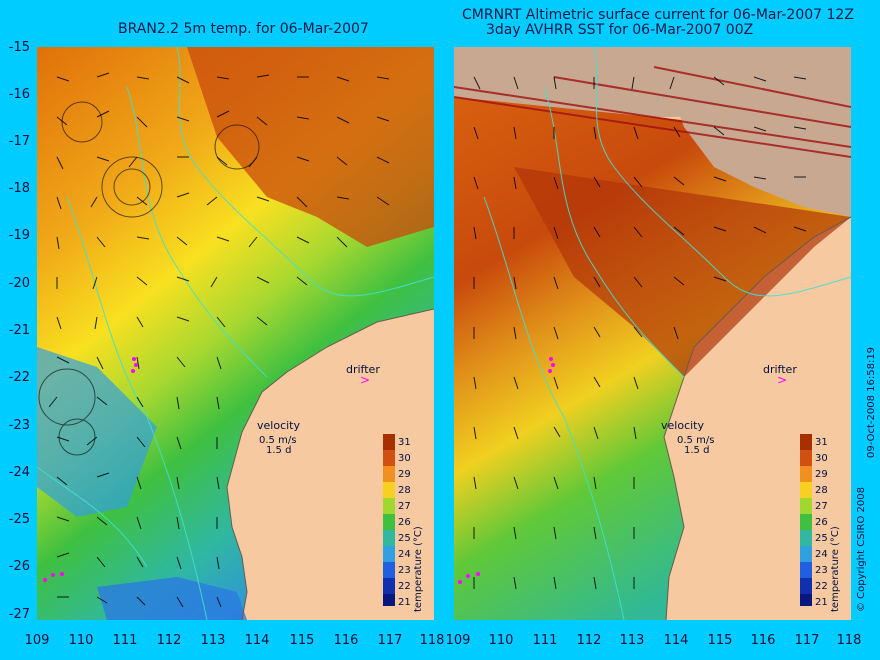  I want to click on lat-tick: -20, so click(19, 283).